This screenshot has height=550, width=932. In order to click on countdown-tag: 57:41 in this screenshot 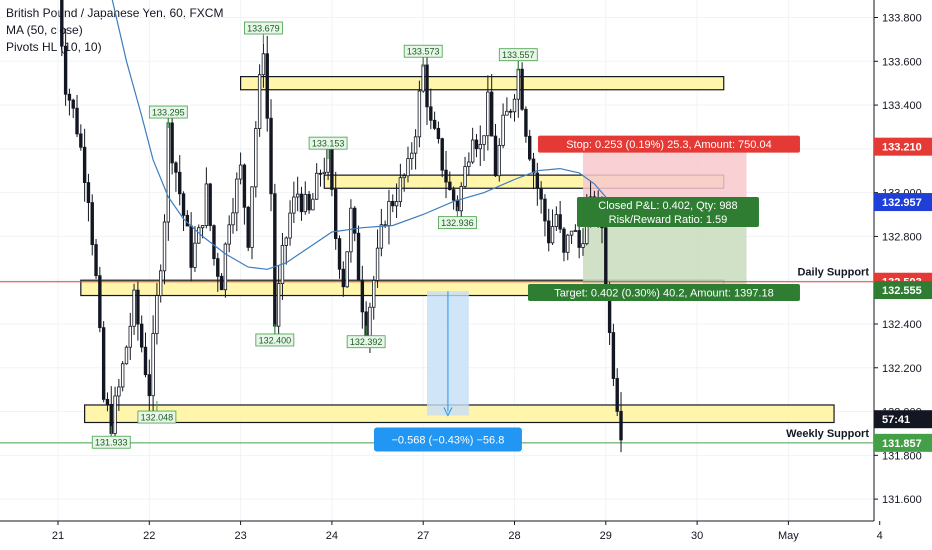, I will do `click(896, 420)`.